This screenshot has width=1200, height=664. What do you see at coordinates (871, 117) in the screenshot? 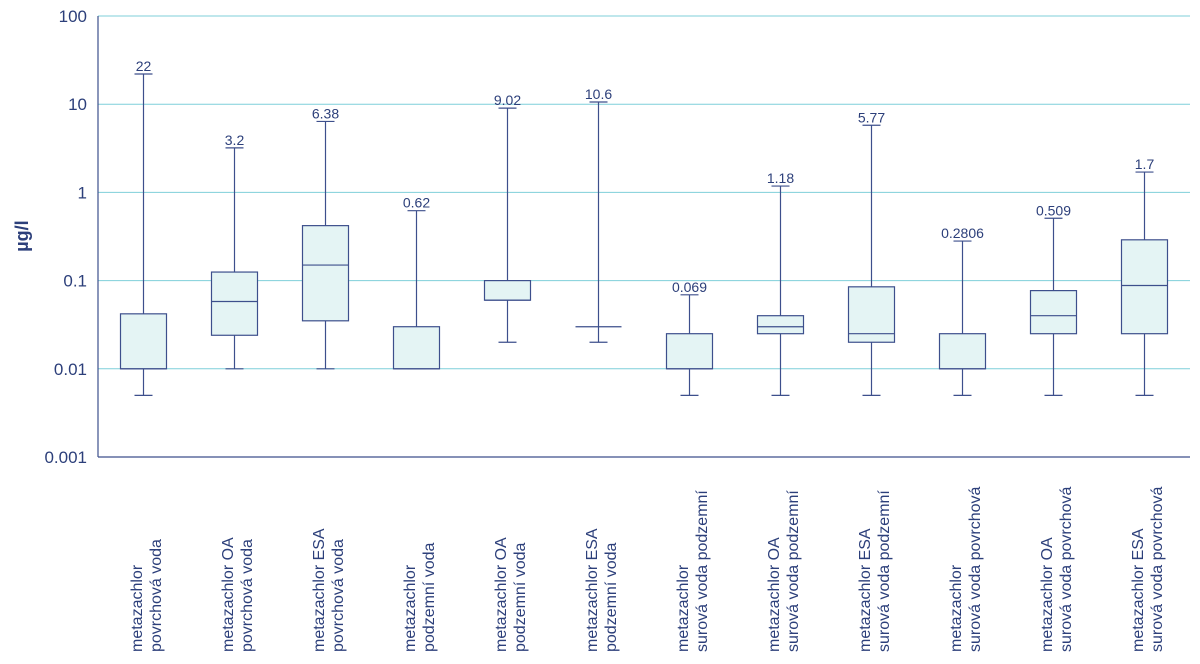
I see `max-value-label: 5.77` at bounding box center [871, 117].